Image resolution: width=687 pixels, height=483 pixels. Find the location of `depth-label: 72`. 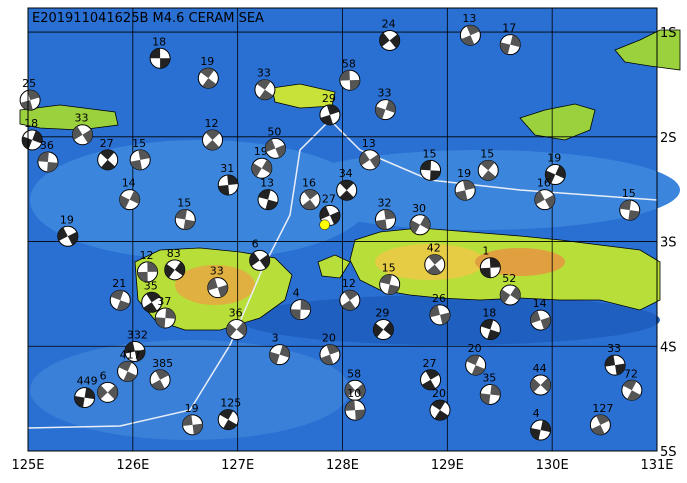

depth-label: 72 is located at coordinates (631, 373).